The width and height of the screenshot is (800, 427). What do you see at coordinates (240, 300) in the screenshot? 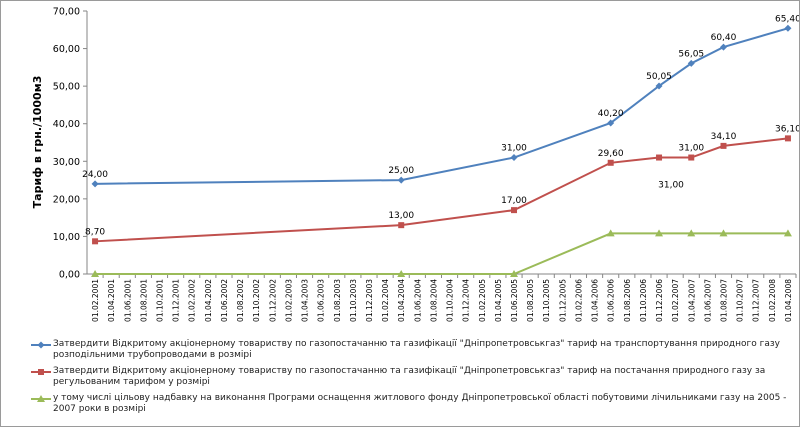
I see `x-tick-label: 01.08.2002` at bounding box center [240, 300].